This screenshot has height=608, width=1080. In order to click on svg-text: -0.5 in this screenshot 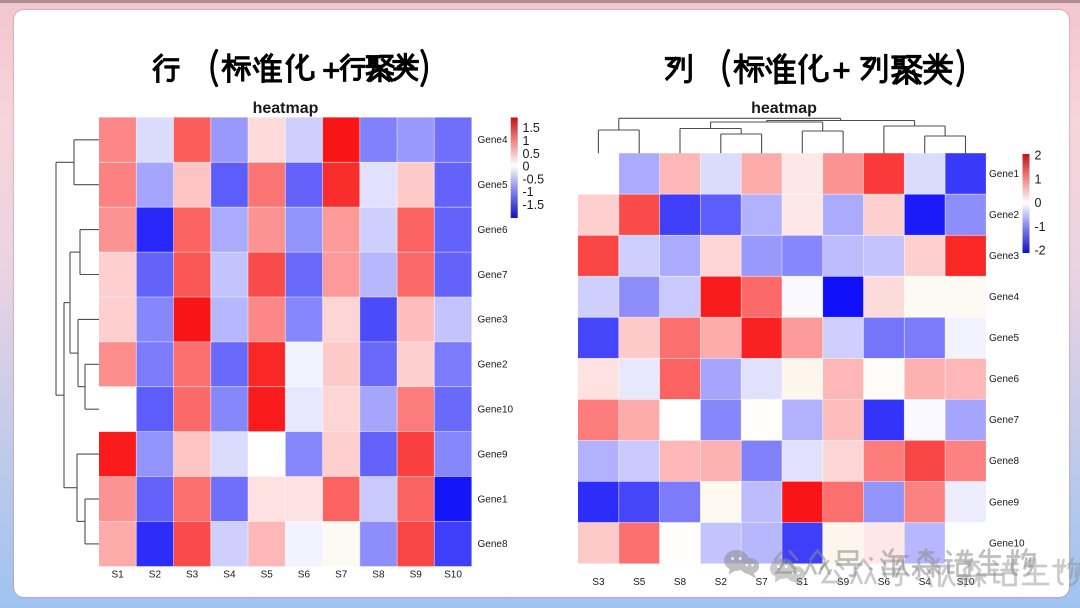, I will do `click(534, 179)`.